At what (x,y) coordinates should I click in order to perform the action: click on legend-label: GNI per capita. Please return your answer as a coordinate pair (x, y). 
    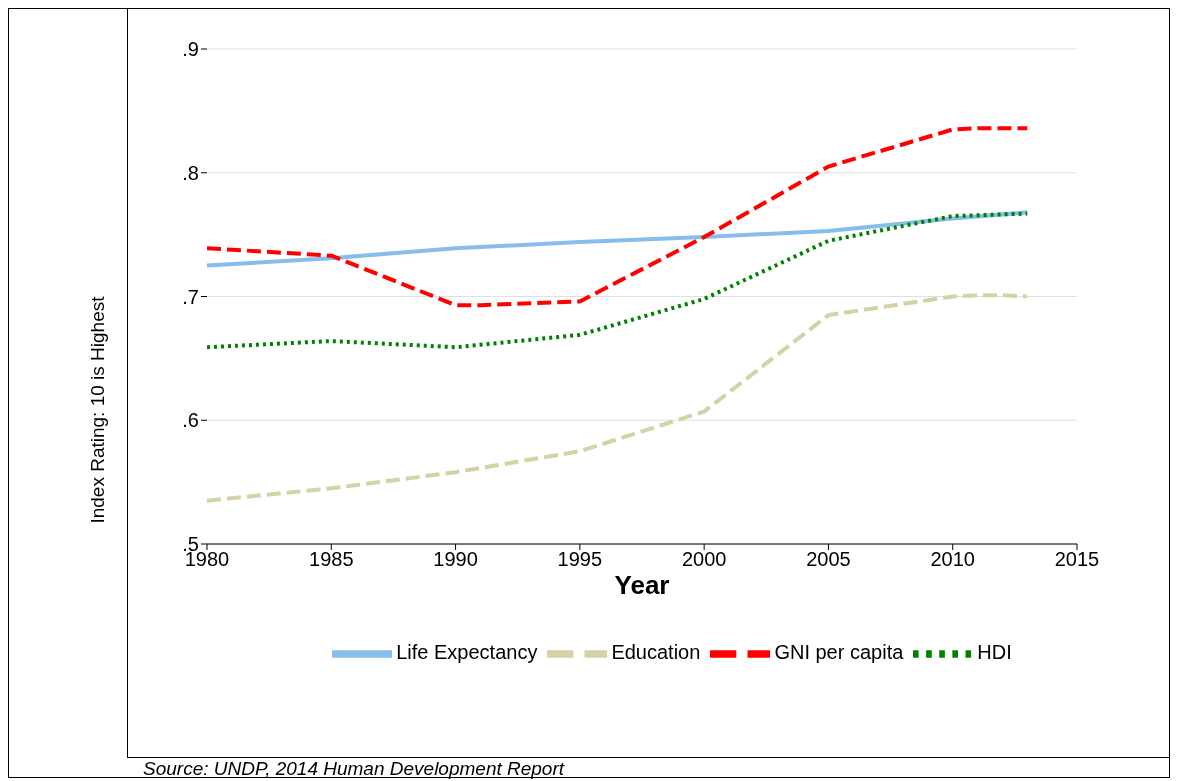
    Looking at the image, I should click on (839, 652).